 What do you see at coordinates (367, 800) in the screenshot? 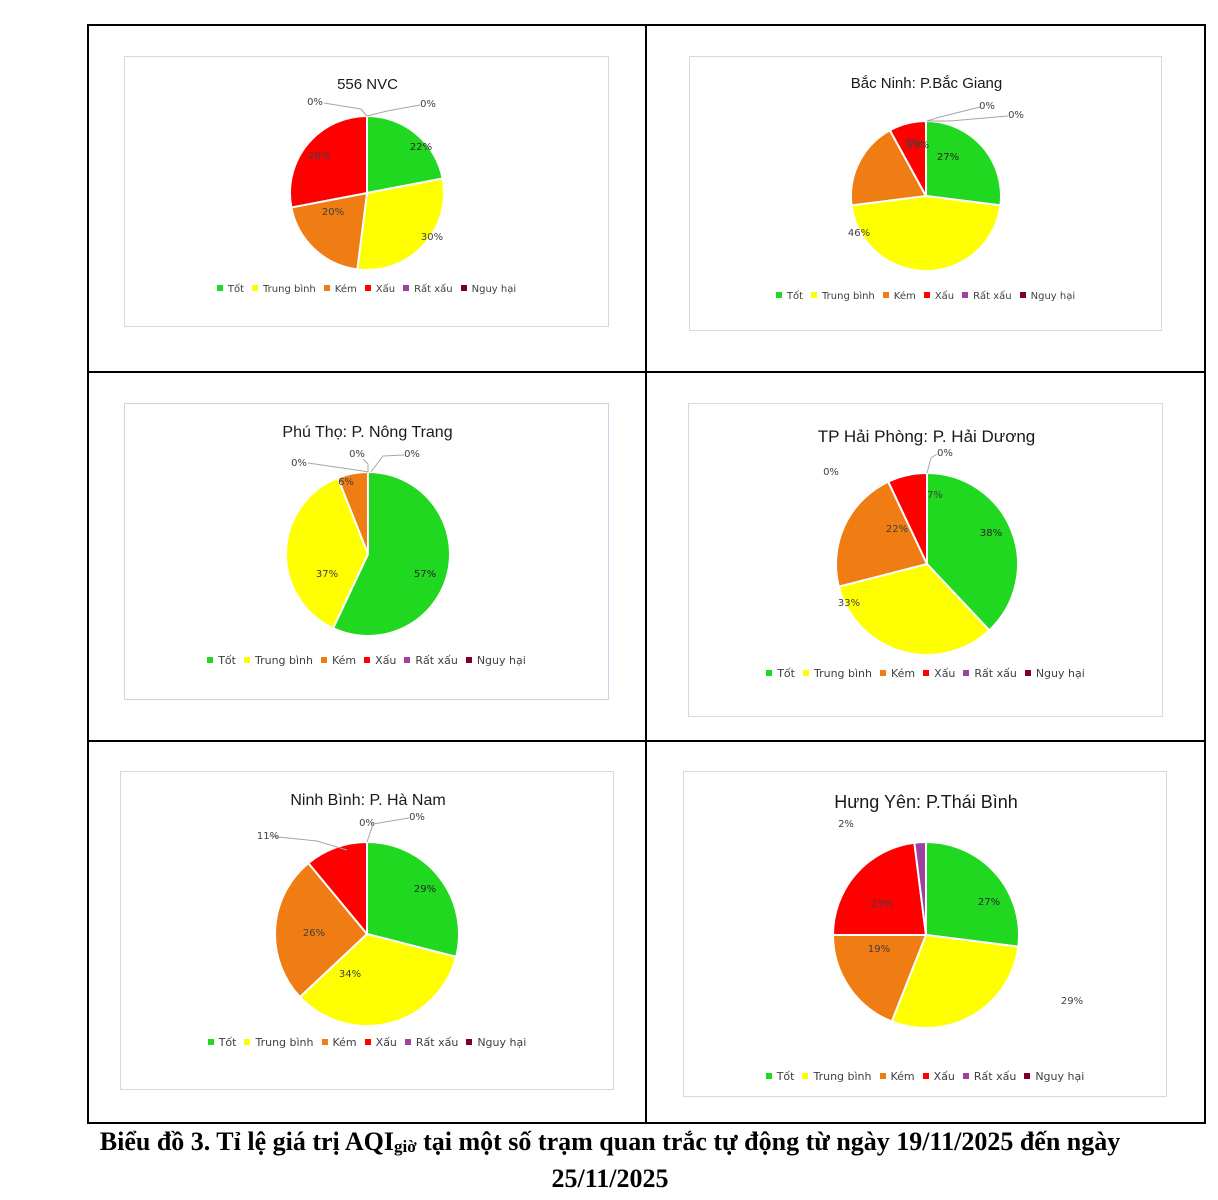
I see `chart-title: Ninh Bình: P. Hà Nam` at bounding box center [367, 800].